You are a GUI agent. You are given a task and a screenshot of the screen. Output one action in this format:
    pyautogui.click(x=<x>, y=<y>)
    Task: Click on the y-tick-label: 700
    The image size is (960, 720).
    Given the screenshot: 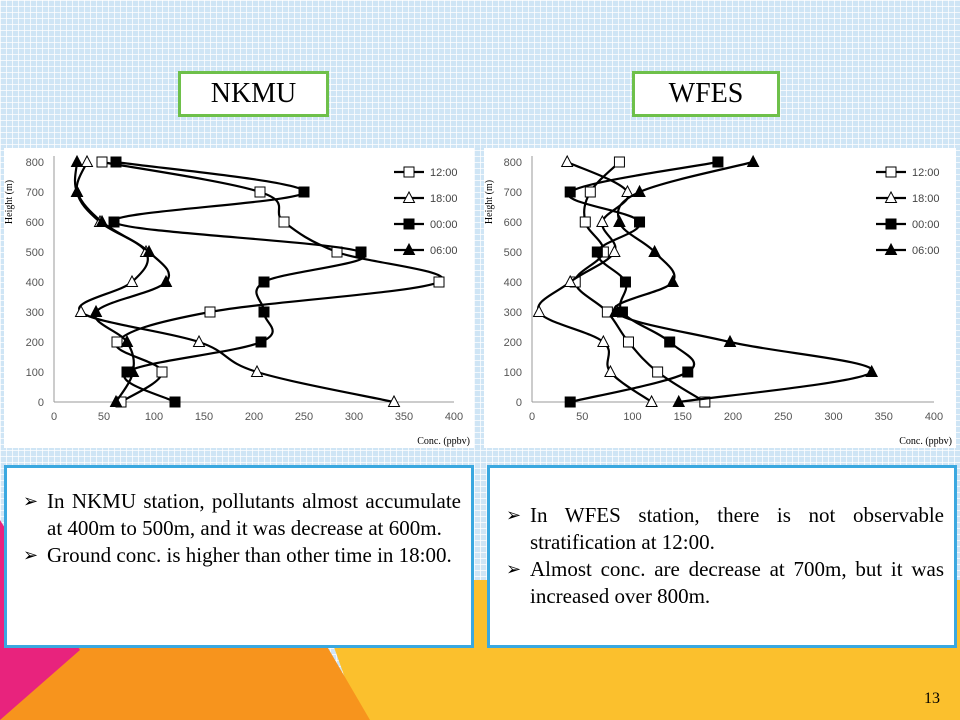 What is the action you would take?
    pyautogui.click(x=513, y=193)
    